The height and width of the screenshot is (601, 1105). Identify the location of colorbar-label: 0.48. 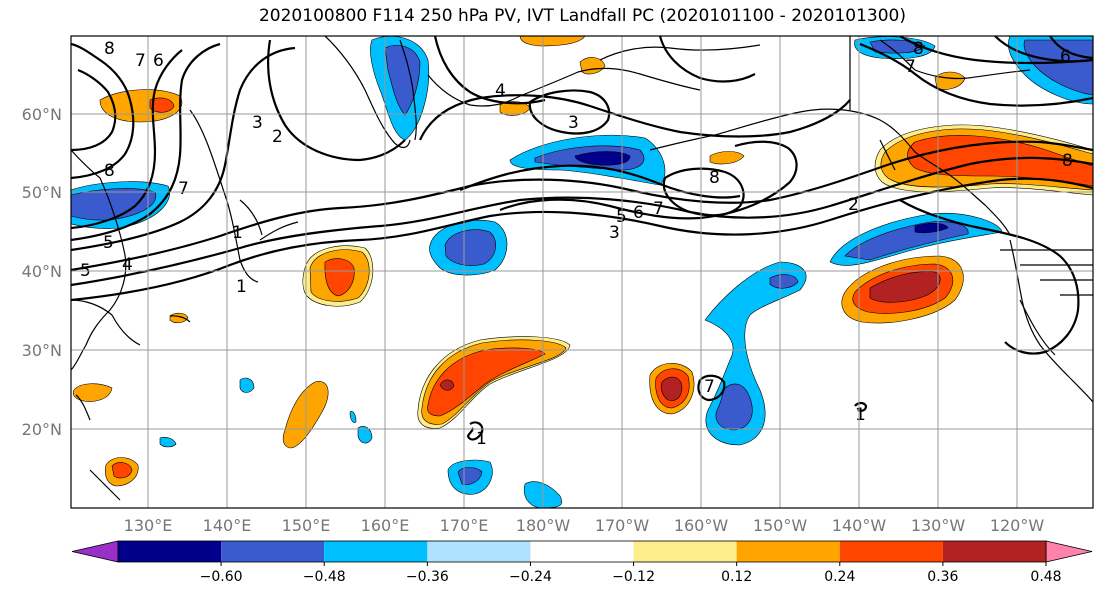
(1045, 577).